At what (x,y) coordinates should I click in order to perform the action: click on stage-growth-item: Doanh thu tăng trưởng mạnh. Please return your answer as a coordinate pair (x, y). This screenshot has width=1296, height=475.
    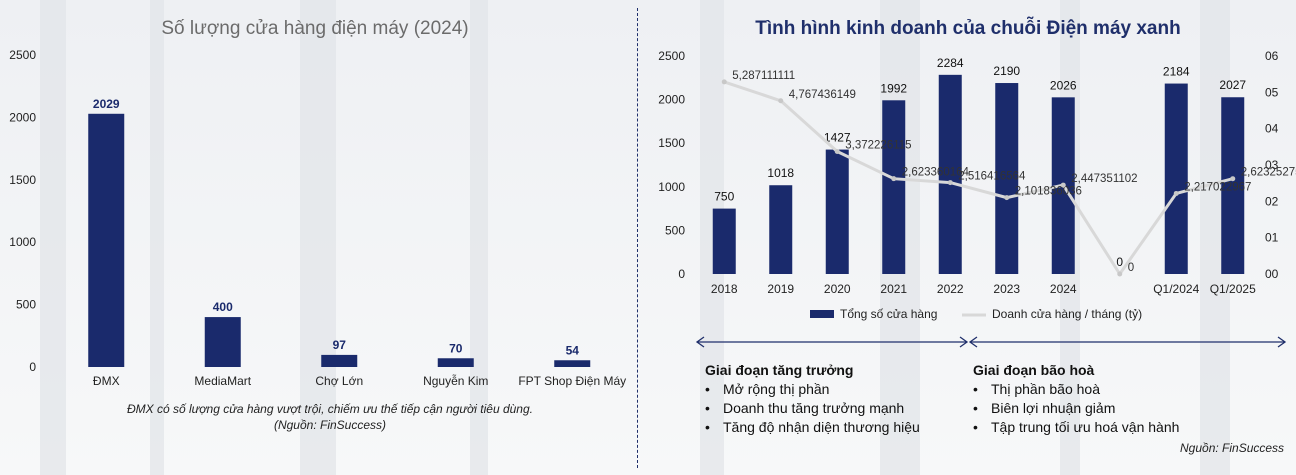
    Looking at the image, I should click on (812, 408).